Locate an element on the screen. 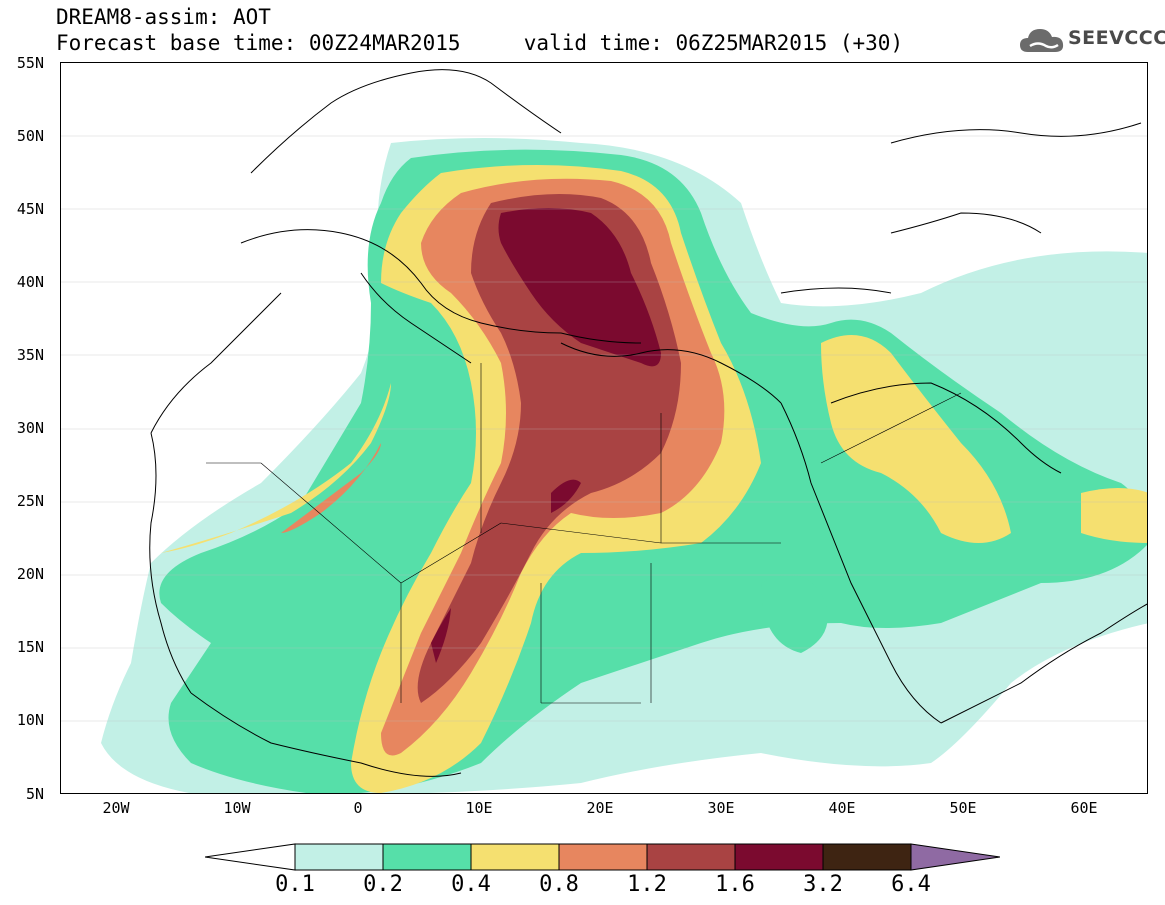 Image resolution: width=1165 pixels, height=905 pixels. lat-label-20N: 20N is located at coordinates (30, 574).